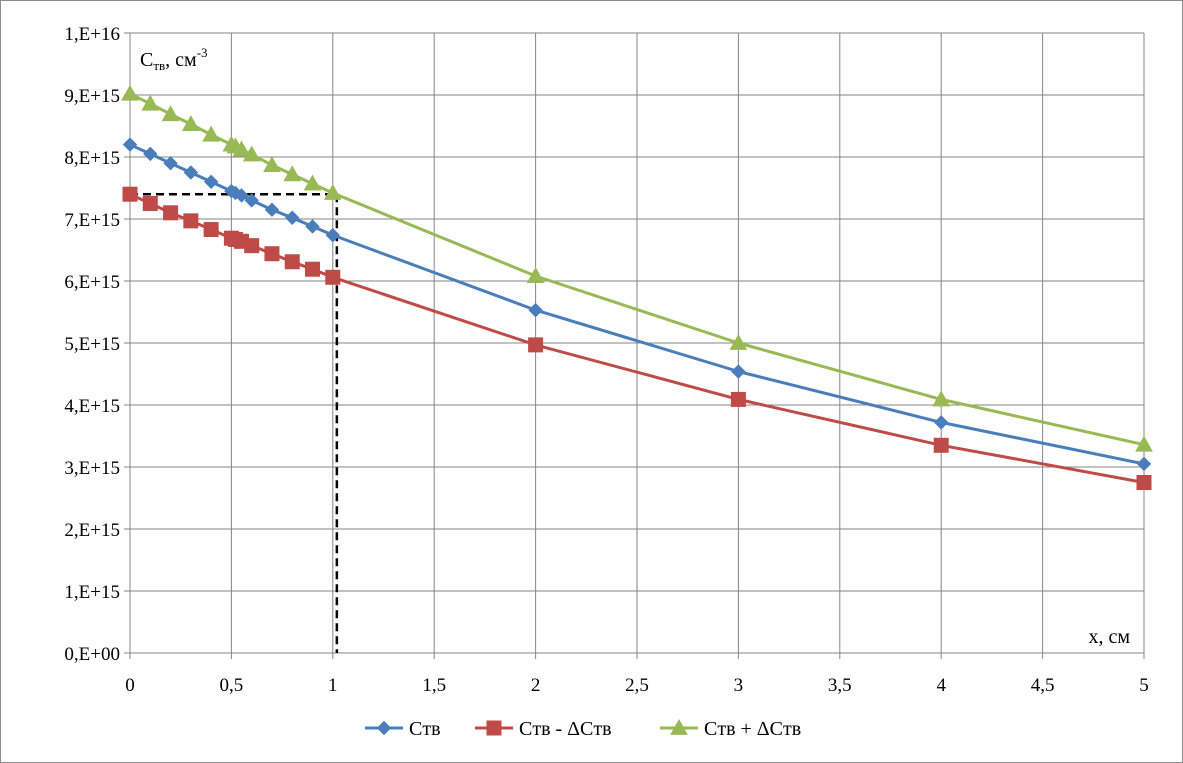 The image size is (1183, 763). What do you see at coordinates (130, 685) in the screenshot?
I see `x-tick-label: 0` at bounding box center [130, 685].